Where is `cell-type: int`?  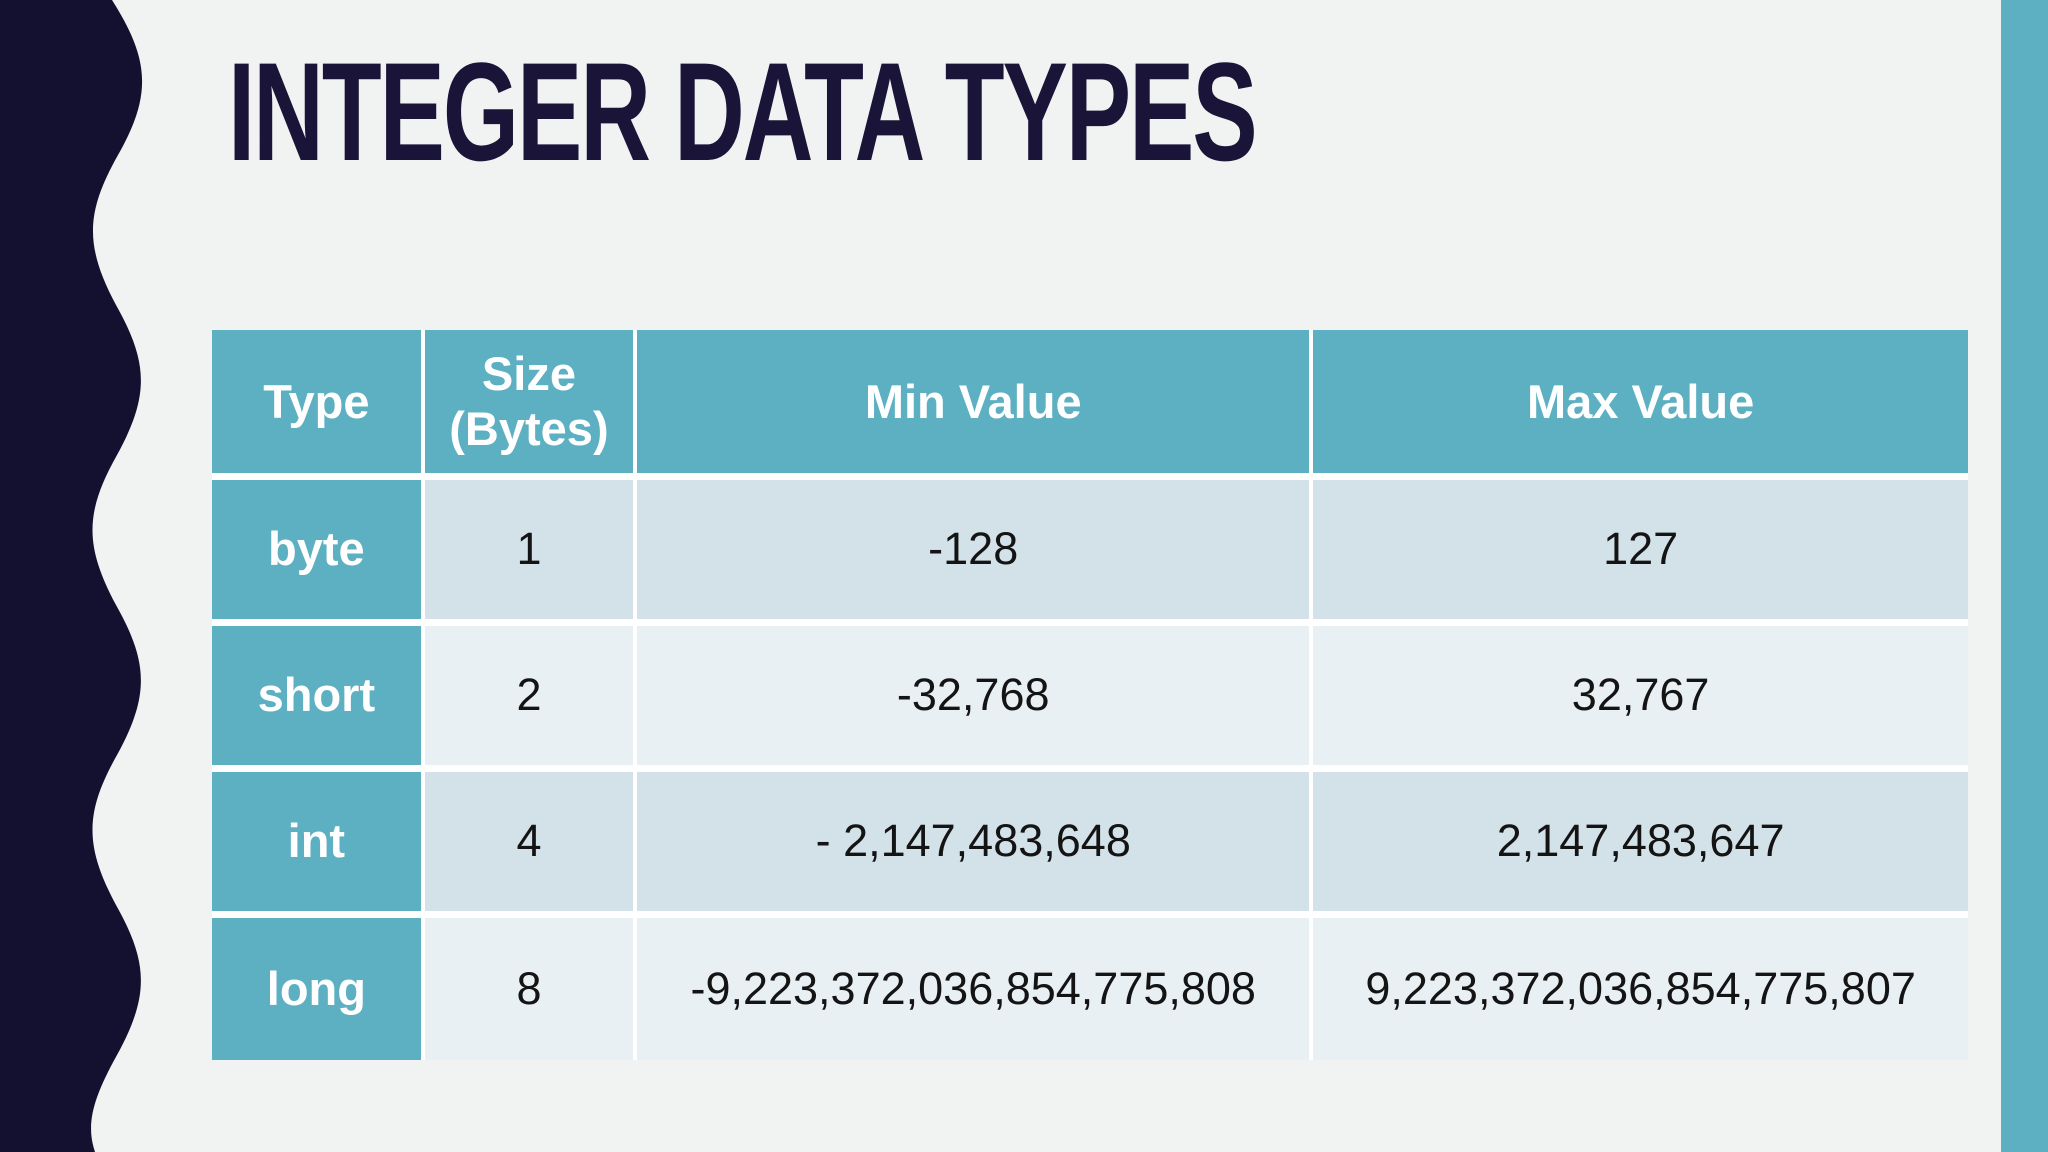 cell-type: int is located at coordinates (317, 841).